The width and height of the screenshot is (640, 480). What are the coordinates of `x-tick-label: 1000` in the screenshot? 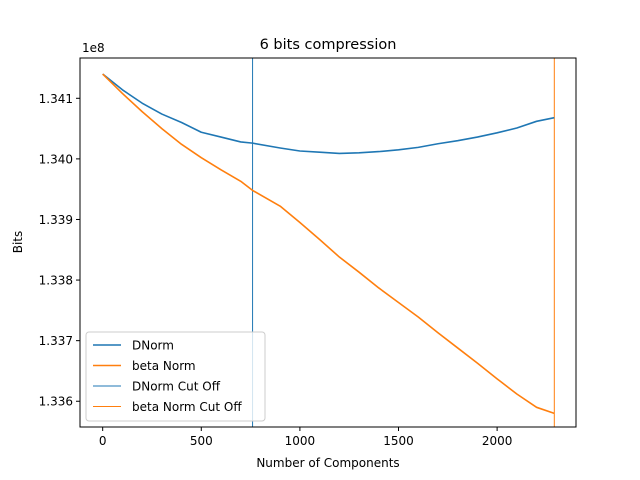 It's located at (300, 441).